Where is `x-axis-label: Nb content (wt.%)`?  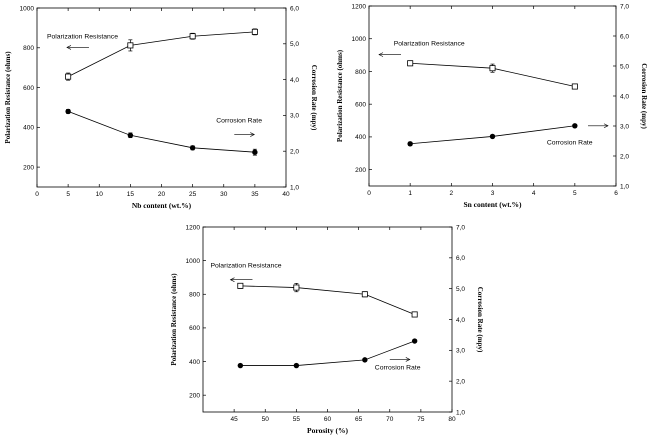 x-axis-label: Nb content (wt.%) is located at coordinates (162, 205).